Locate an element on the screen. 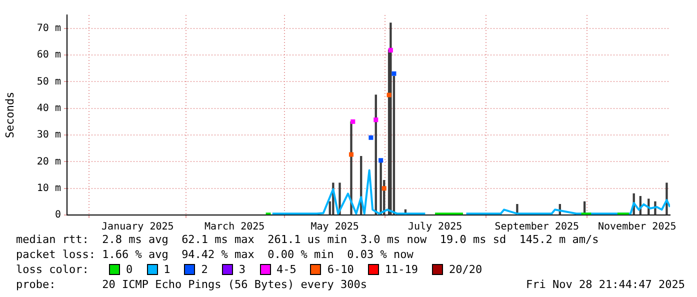 Image resolution: width=697 pixels, height=297 pixels. x-tick-label: May 2025 is located at coordinates (334, 227).